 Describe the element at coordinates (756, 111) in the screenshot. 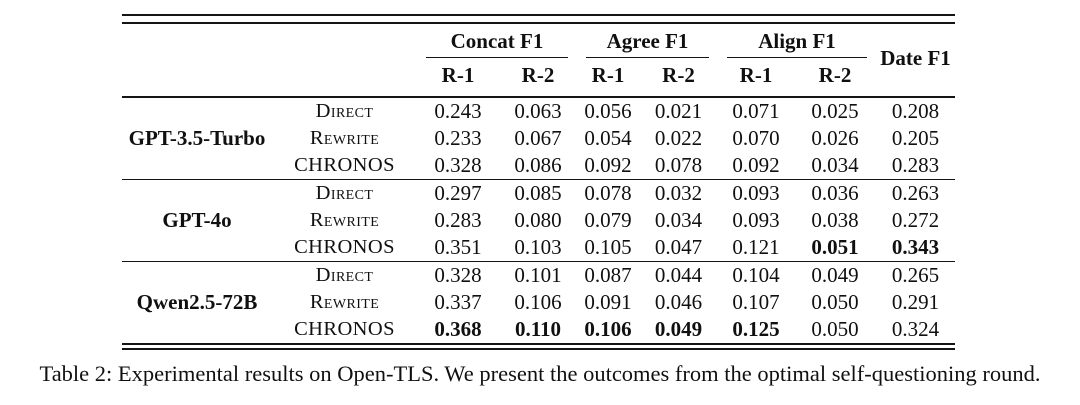

I see `value-cell: 0.071` at that location.